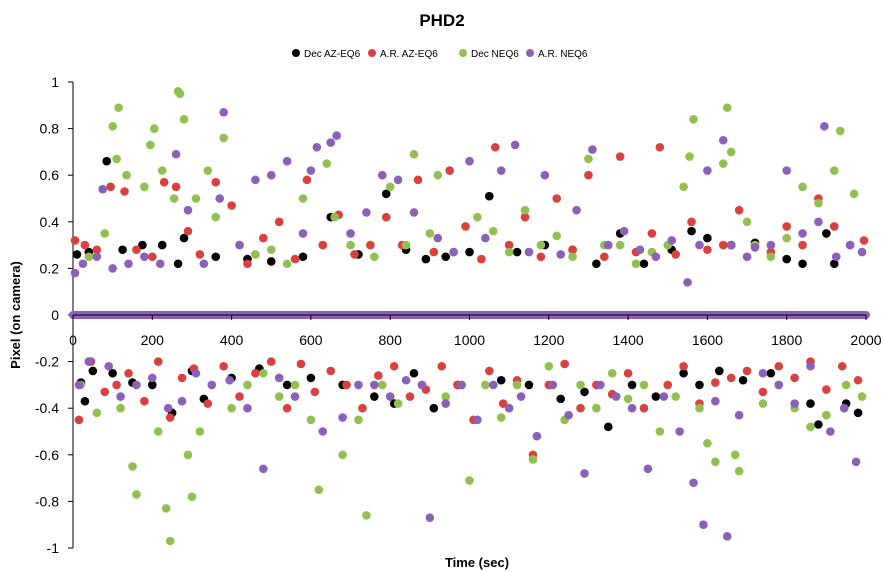  I want to click on y-tick-label: -0.6, so click(47, 455).